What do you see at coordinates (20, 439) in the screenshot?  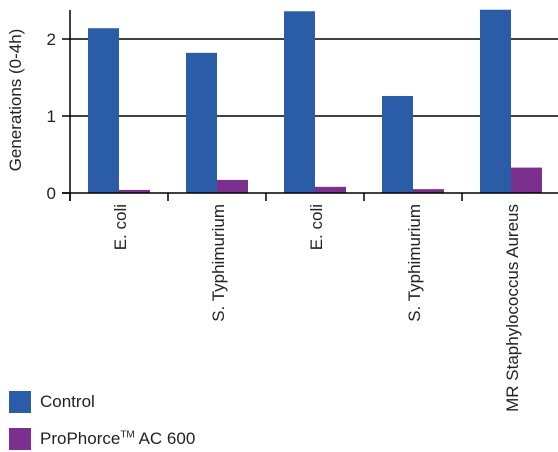 I see `legend-swatch-prophorce` at bounding box center [20, 439].